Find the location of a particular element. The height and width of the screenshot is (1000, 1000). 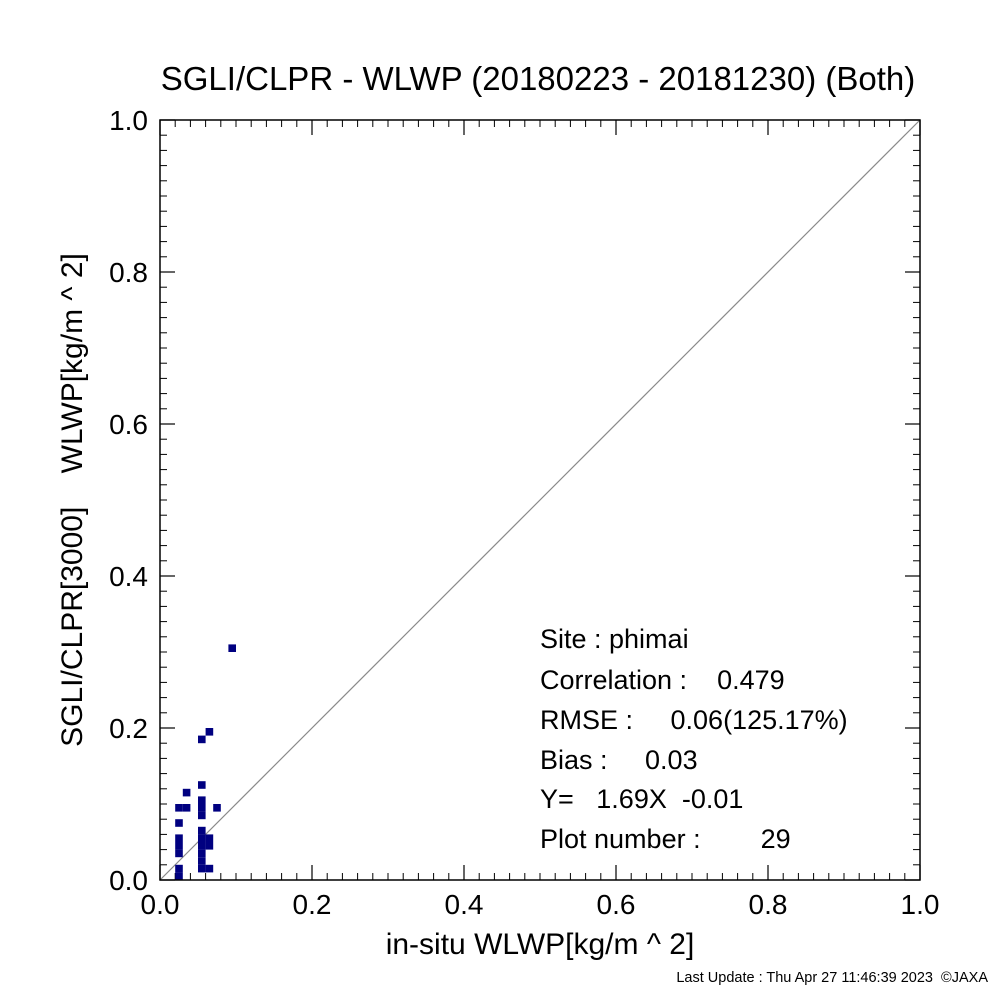

y-tick-label: 0.6 is located at coordinates (128, 424).